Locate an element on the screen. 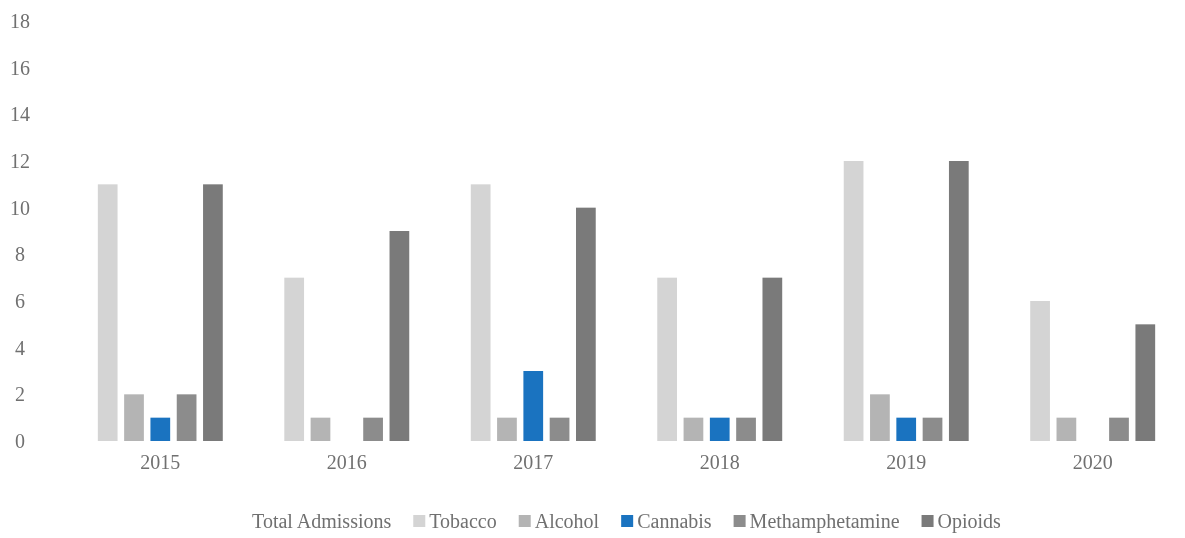 Image resolution: width=1185 pixels, height=538 pixels. y-tick-label: 8 is located at coordinates (20, 254).